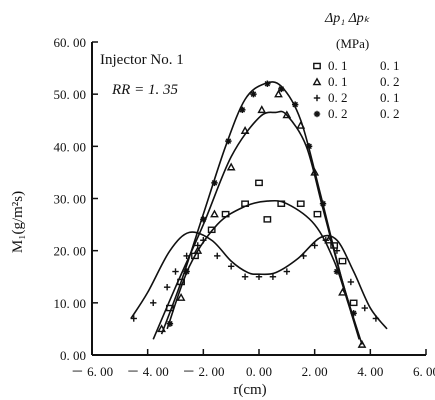 The width and height of the screenshot is (435, 400). Describe the element at coordinates (144, 90) in the screenshot. I see `annotation-rr: RR = 1. 35` at that location.